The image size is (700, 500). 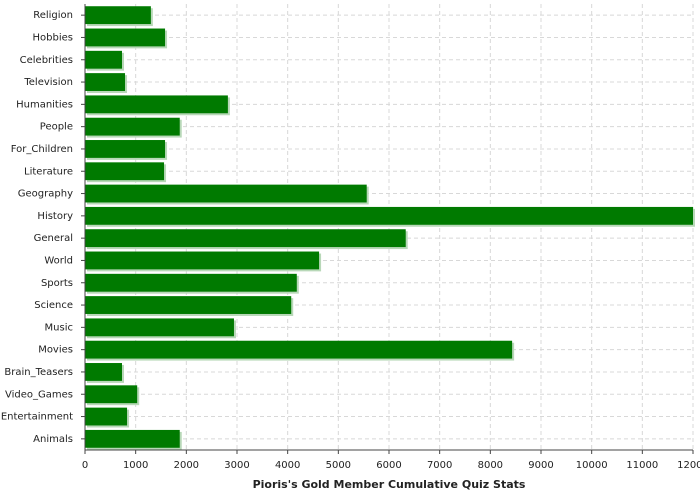 I want to click on x-tick-label: 7000, so click(x=439, y=465).